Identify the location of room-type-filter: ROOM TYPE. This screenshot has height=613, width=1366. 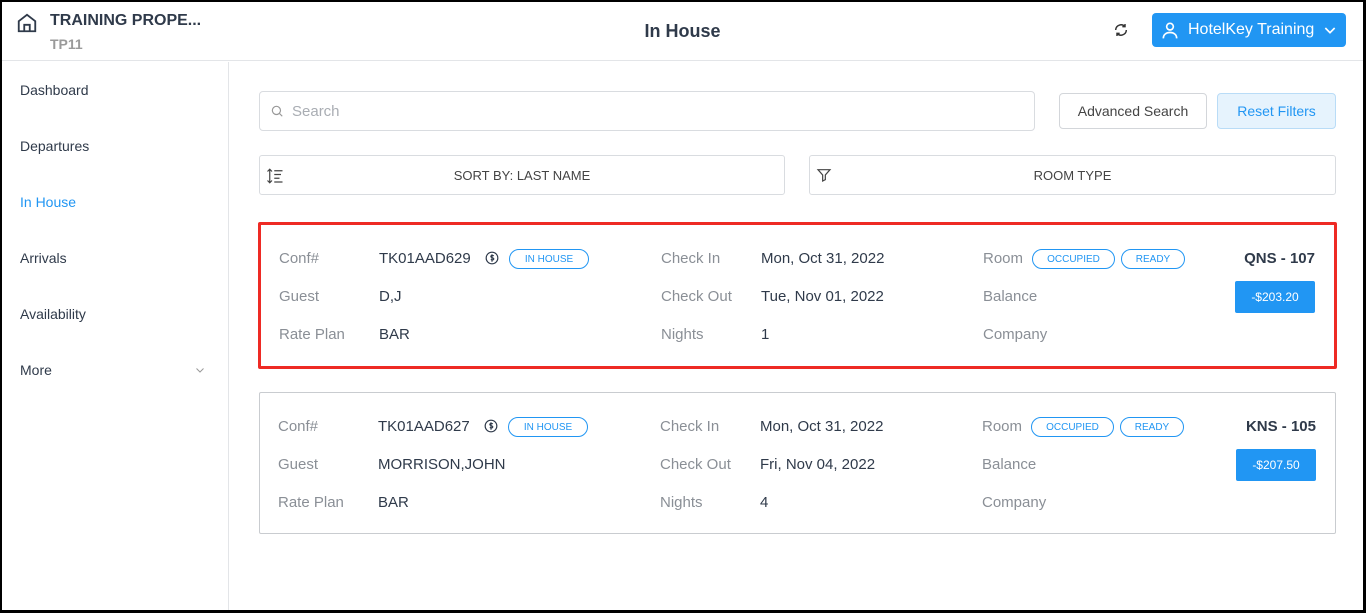
(1072, 175).